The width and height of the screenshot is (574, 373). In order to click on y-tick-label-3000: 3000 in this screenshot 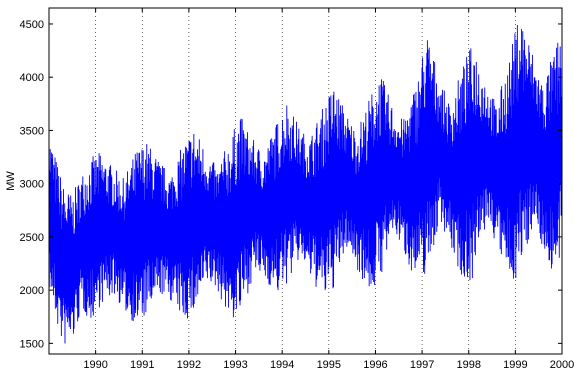, I will do `click(32, 185)`.